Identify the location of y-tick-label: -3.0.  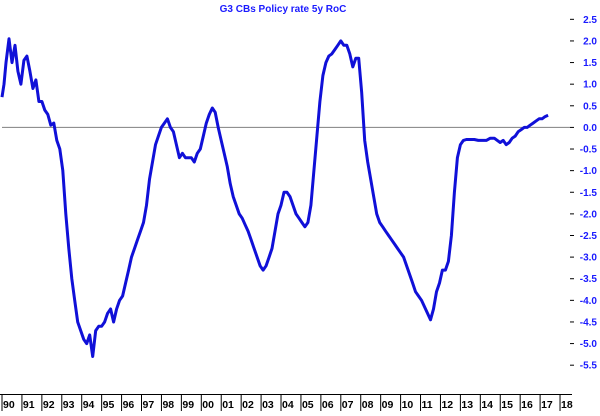
(589, 258).